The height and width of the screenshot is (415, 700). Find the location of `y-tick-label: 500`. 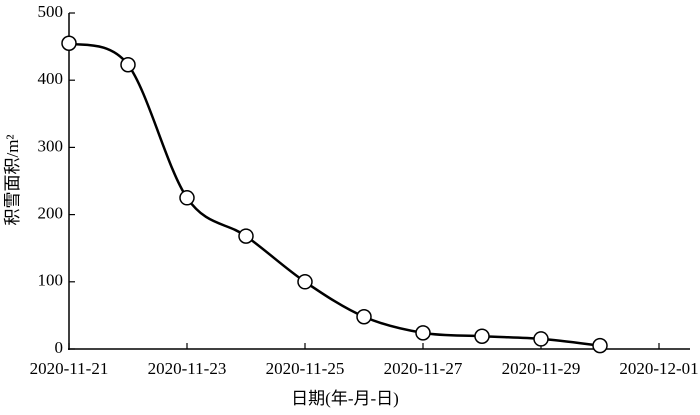

y-tick-label: 500 is located at coordinates (51, 11).